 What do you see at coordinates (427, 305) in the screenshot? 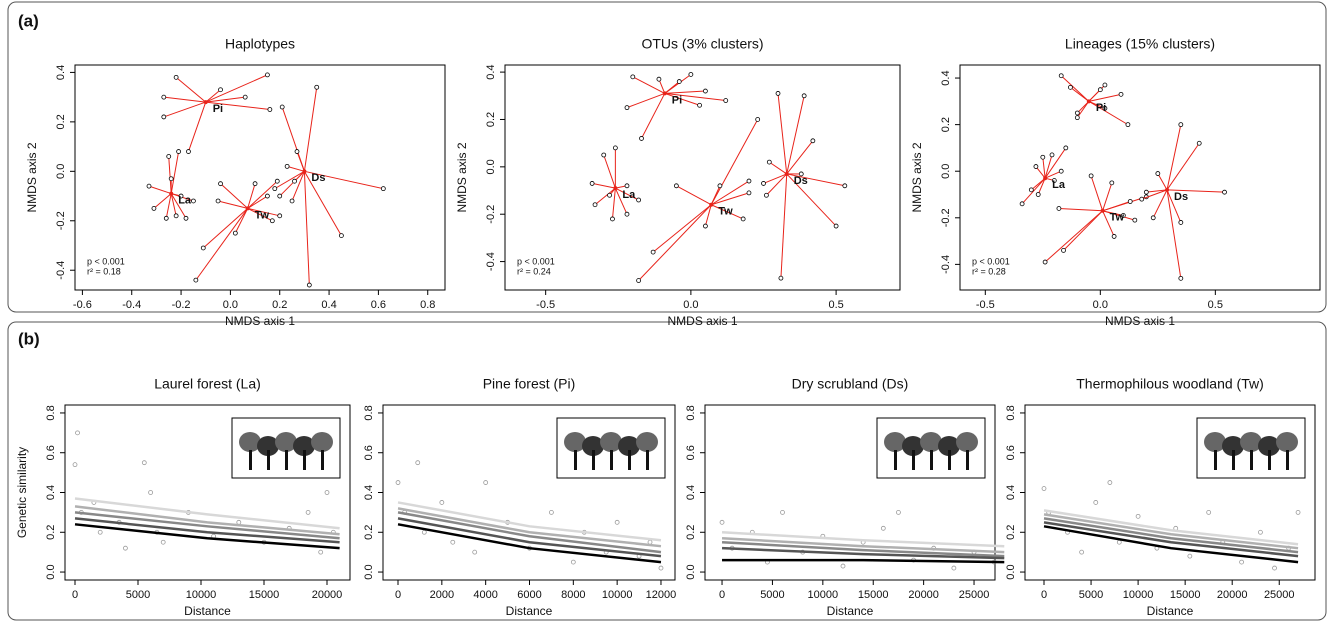
I see `x-tick-label: 0.8` at bounding box center [427, 305].